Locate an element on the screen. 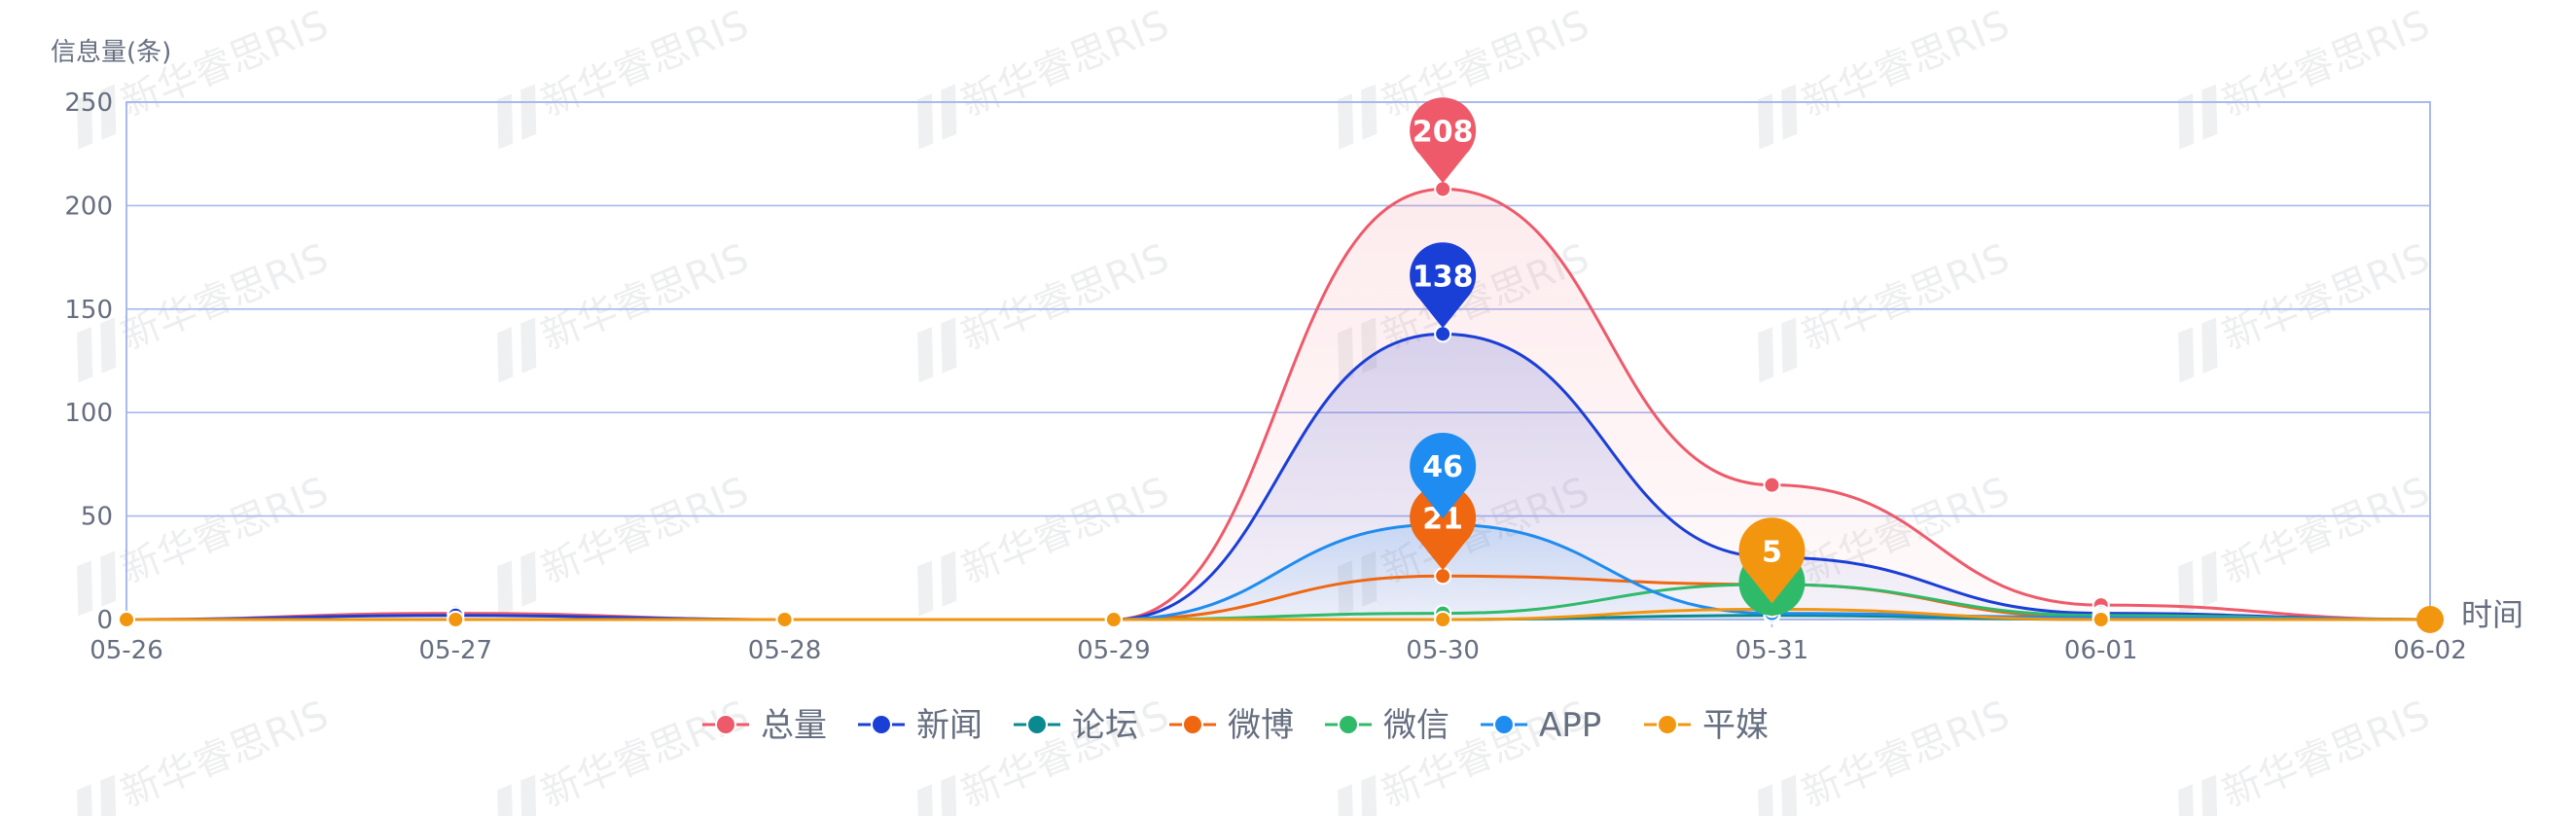 Image resolution: width=2576 pixels, height=816 pixels. legend-item: 微博 is located at coordinates (1231, 725).